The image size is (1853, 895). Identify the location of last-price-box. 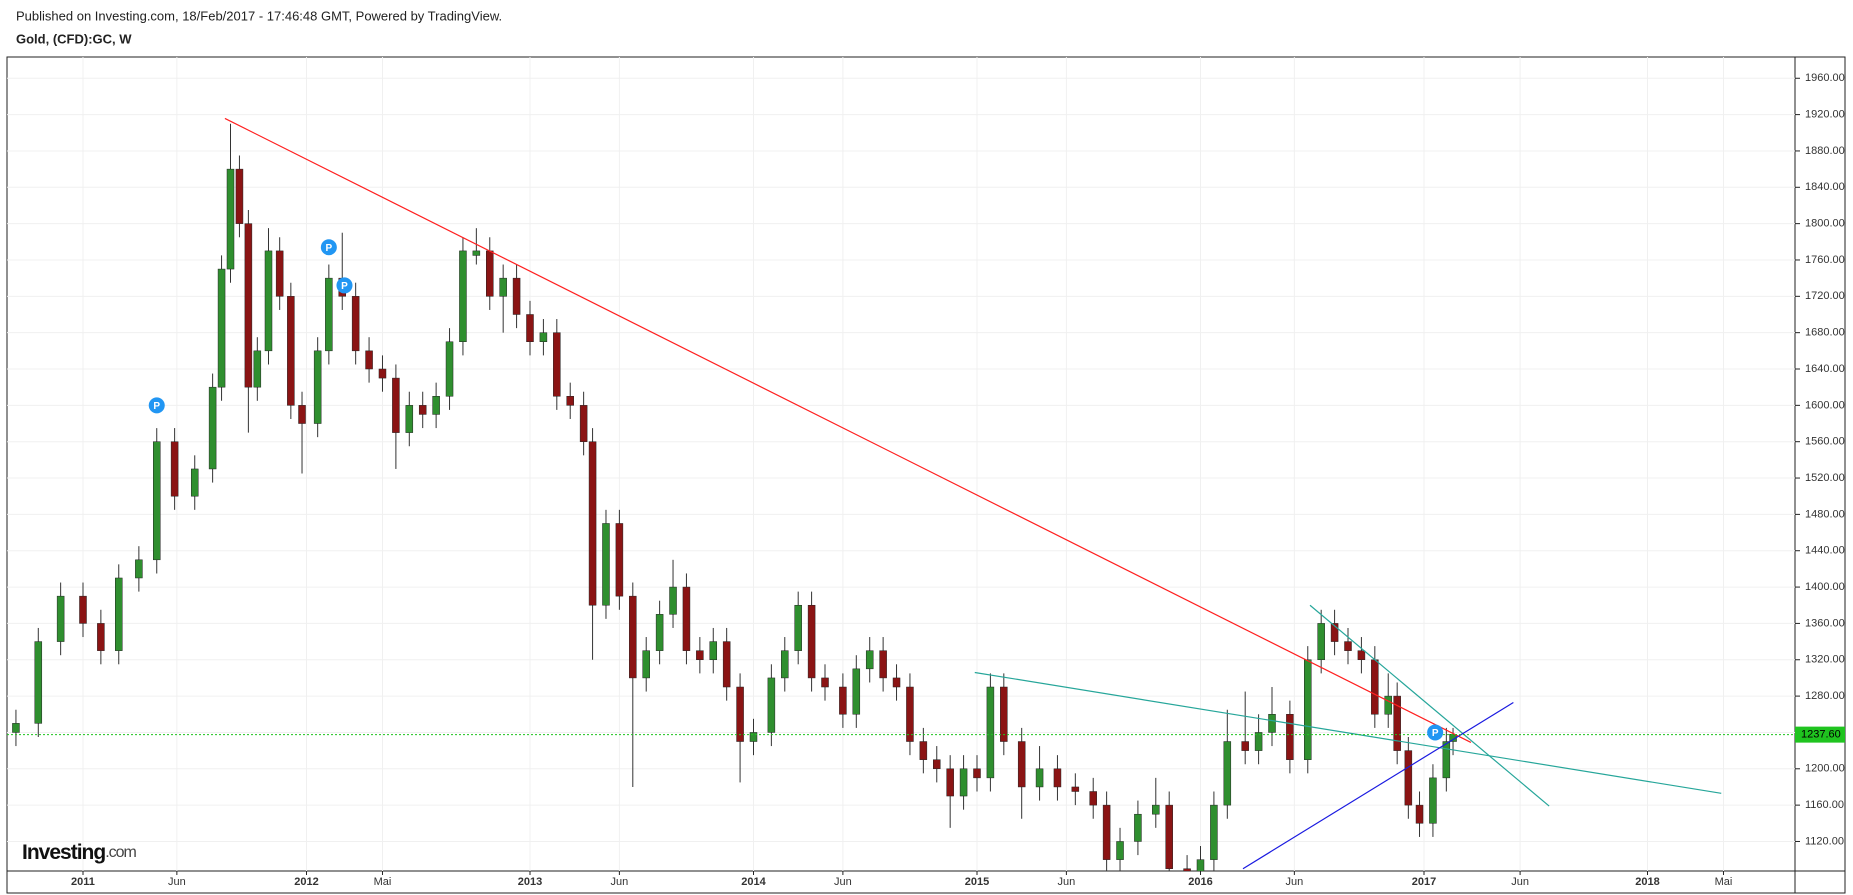
(1820, 734).